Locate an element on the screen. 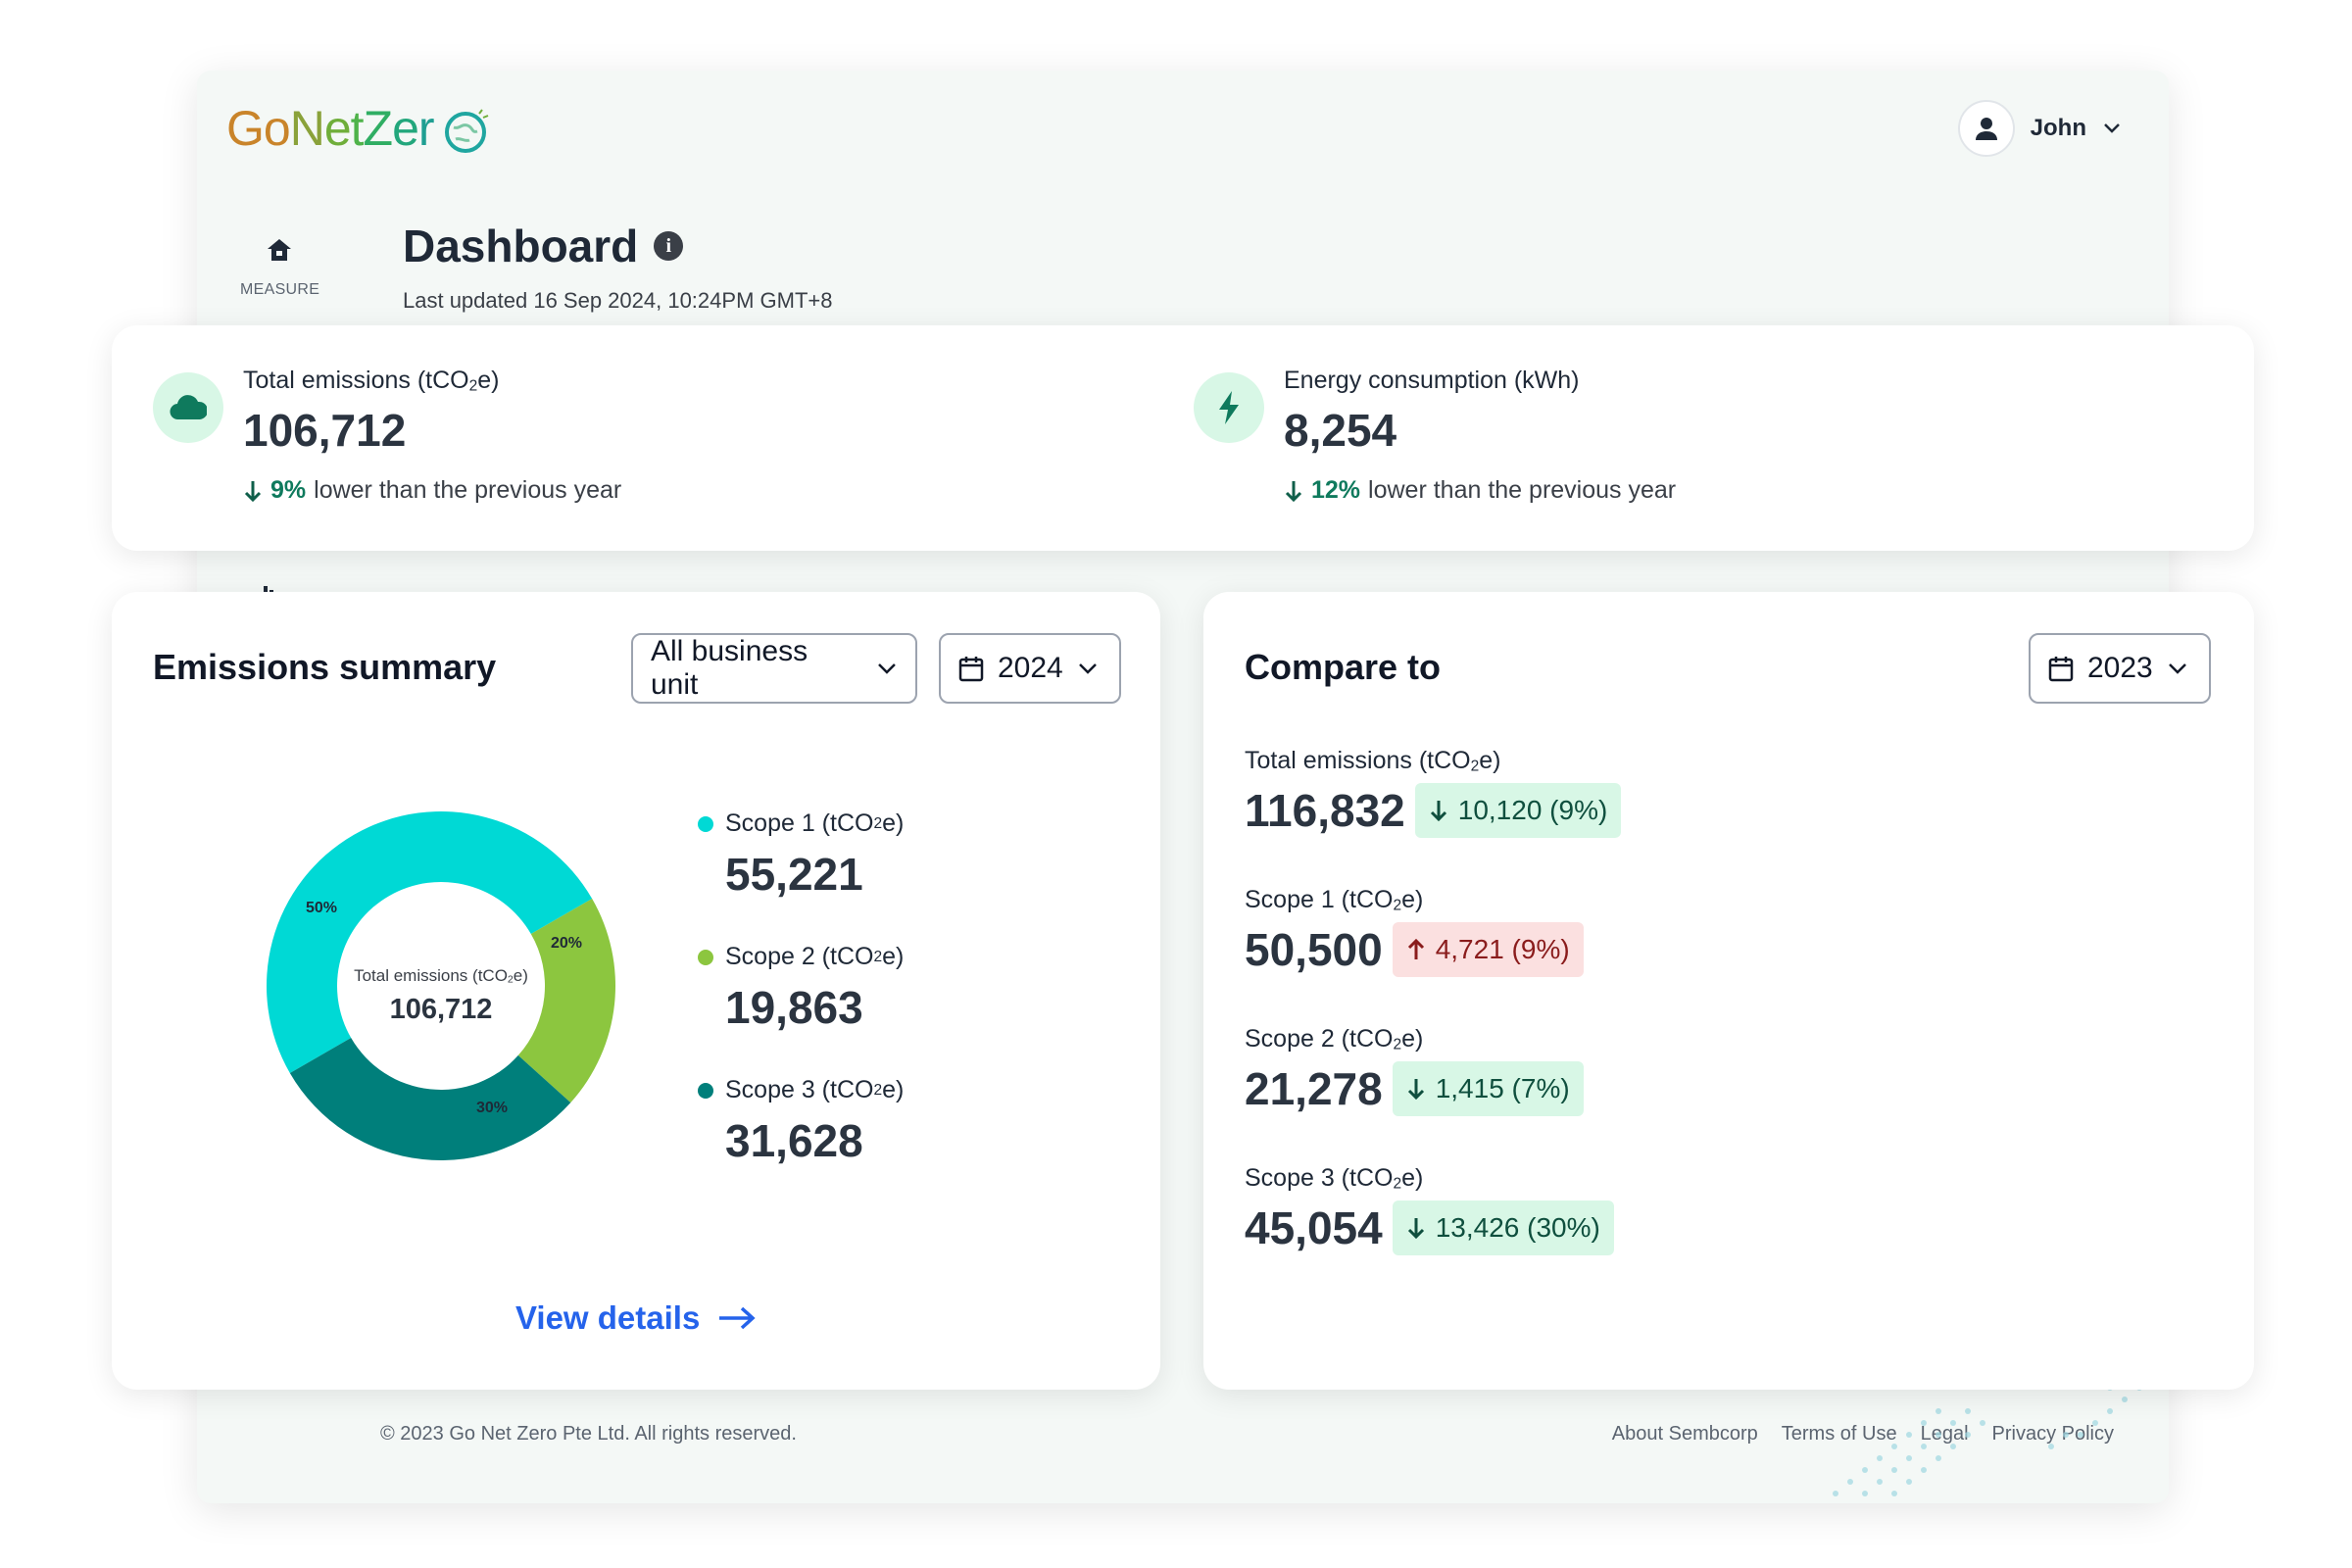 This screenshot has height=1568, width=2352. view-details-label: View details is located at coordinates (608, 1317).